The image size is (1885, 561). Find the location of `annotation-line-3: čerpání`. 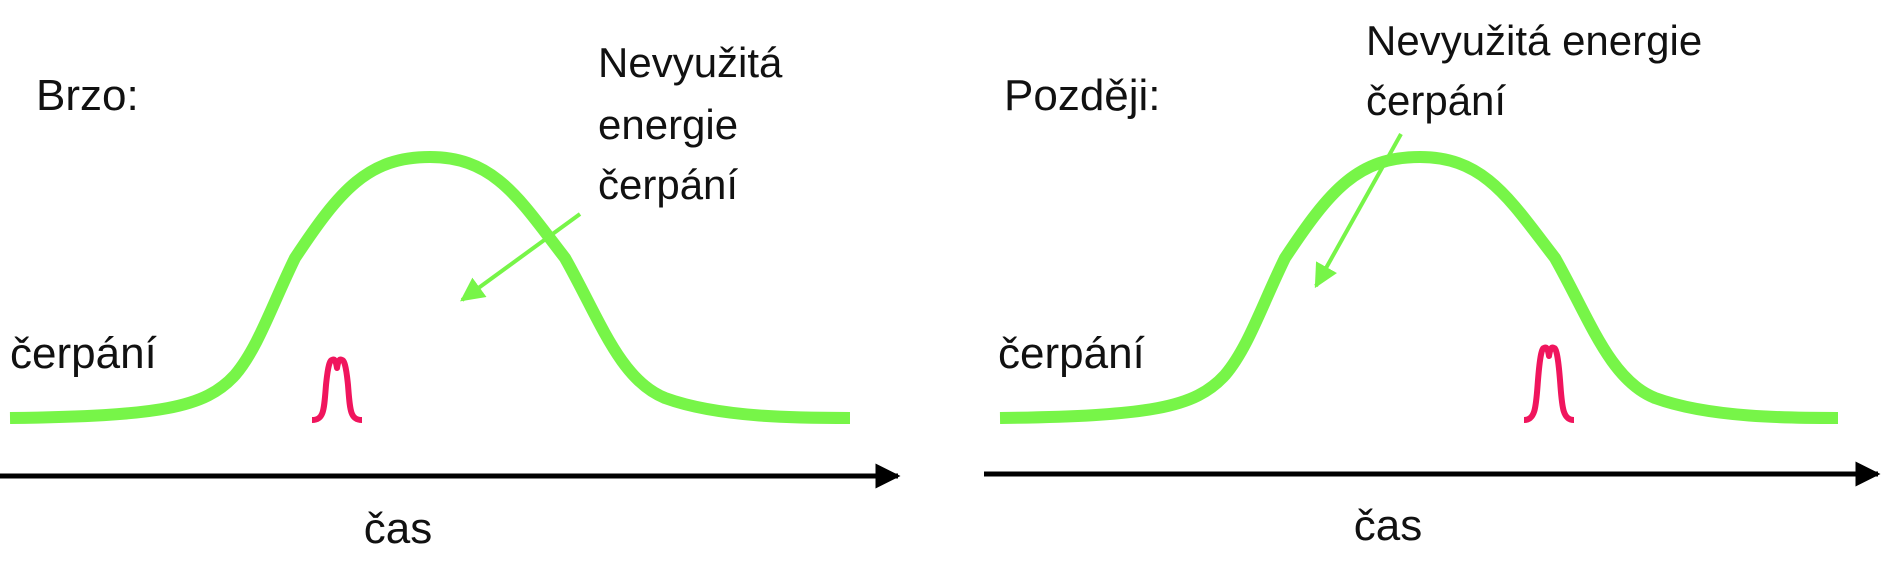

annotation-line-3: čerpání is located at coordinates (668, 184).